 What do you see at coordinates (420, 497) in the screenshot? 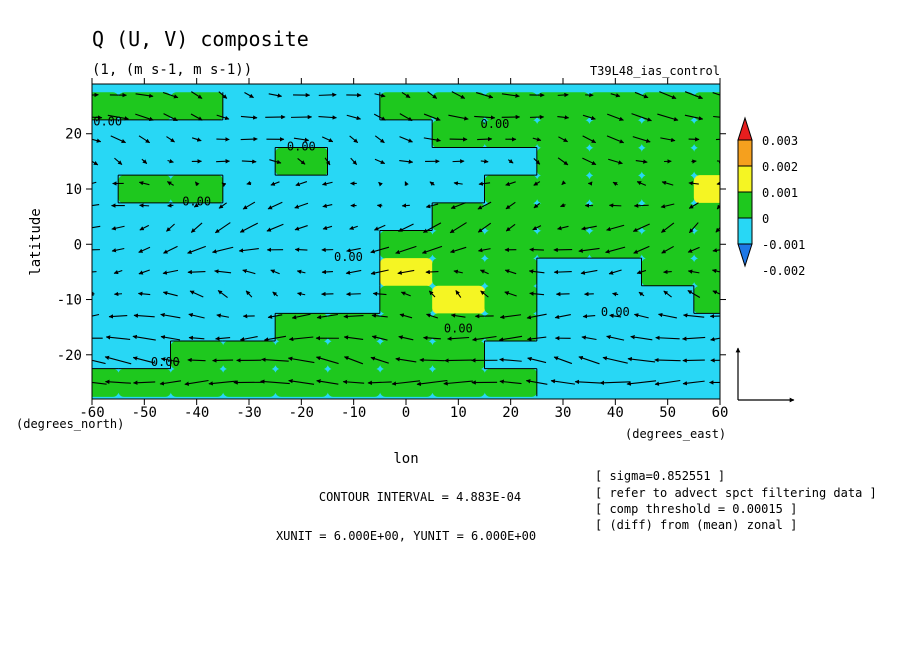
I see `contour-interval-text: CONTOUR INTERVAL = 4.883E-04` at bounding box center [420, 497].